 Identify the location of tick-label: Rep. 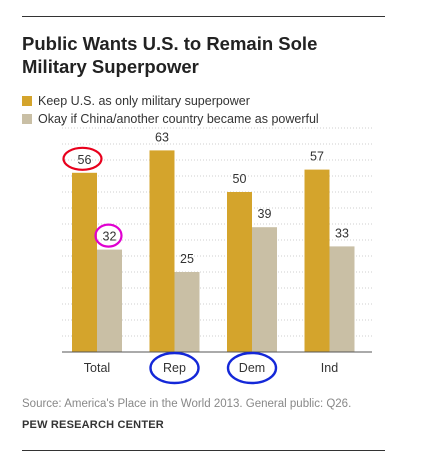
(174, 368).